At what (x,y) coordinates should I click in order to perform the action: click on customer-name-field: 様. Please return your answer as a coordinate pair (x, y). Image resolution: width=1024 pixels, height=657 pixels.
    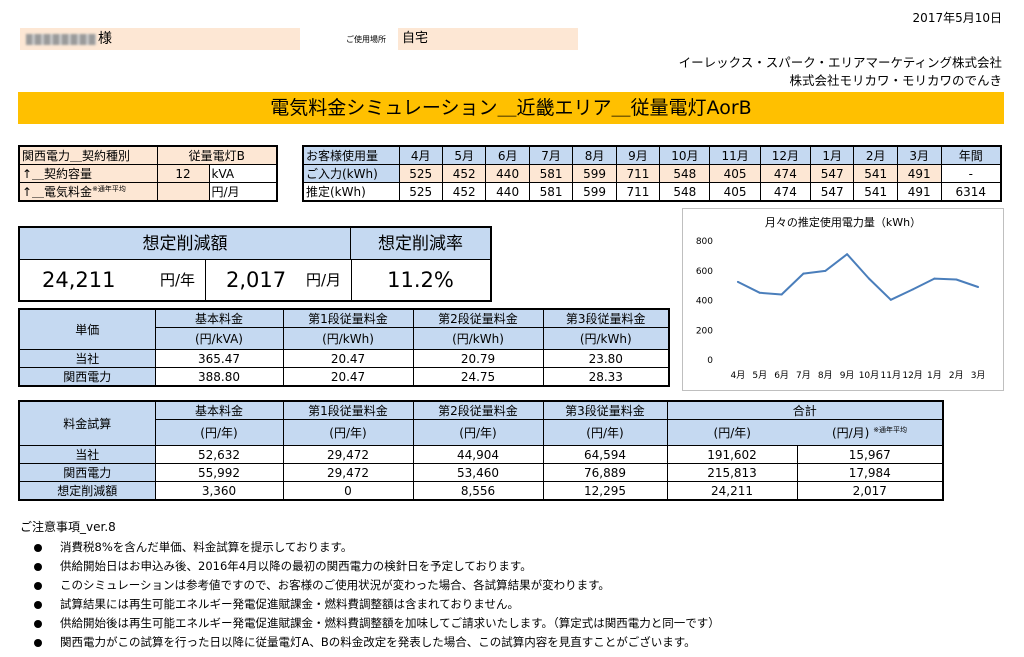
    Looking at the image, I should click on (160, 39).